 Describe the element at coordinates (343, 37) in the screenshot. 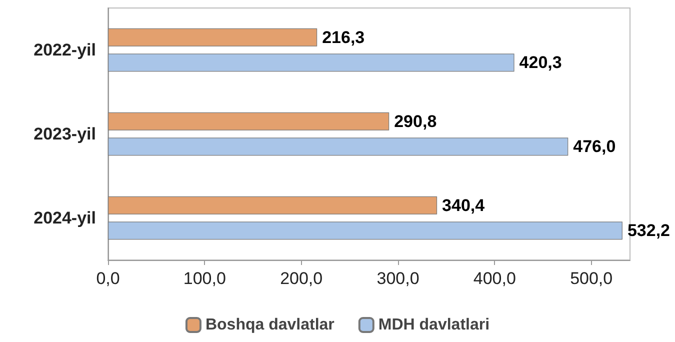

I see `data-label: 216,3` at that location.